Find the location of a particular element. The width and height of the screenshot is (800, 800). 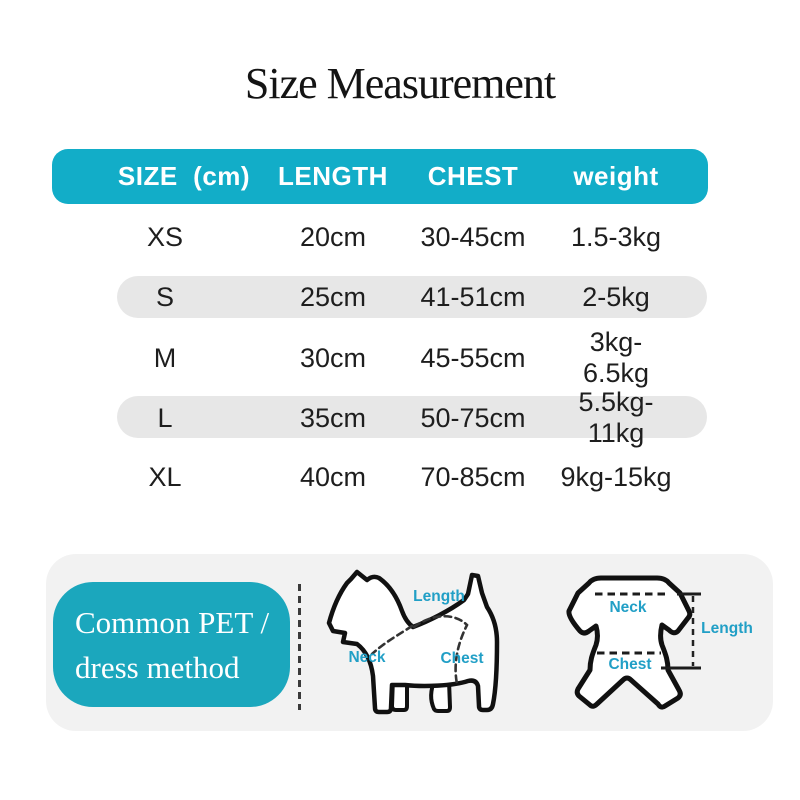

chest-cell: 70-85cm is located at coordinates (473, 476).